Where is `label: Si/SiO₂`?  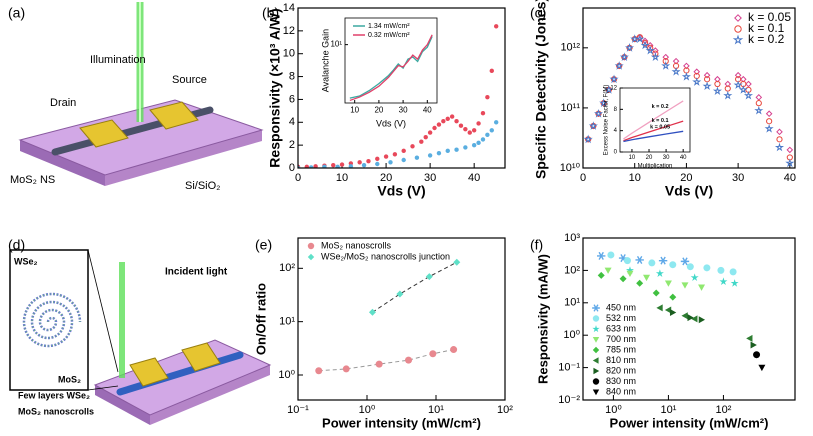
label: Si/SiO₂ is located at coordinates (202, 186).